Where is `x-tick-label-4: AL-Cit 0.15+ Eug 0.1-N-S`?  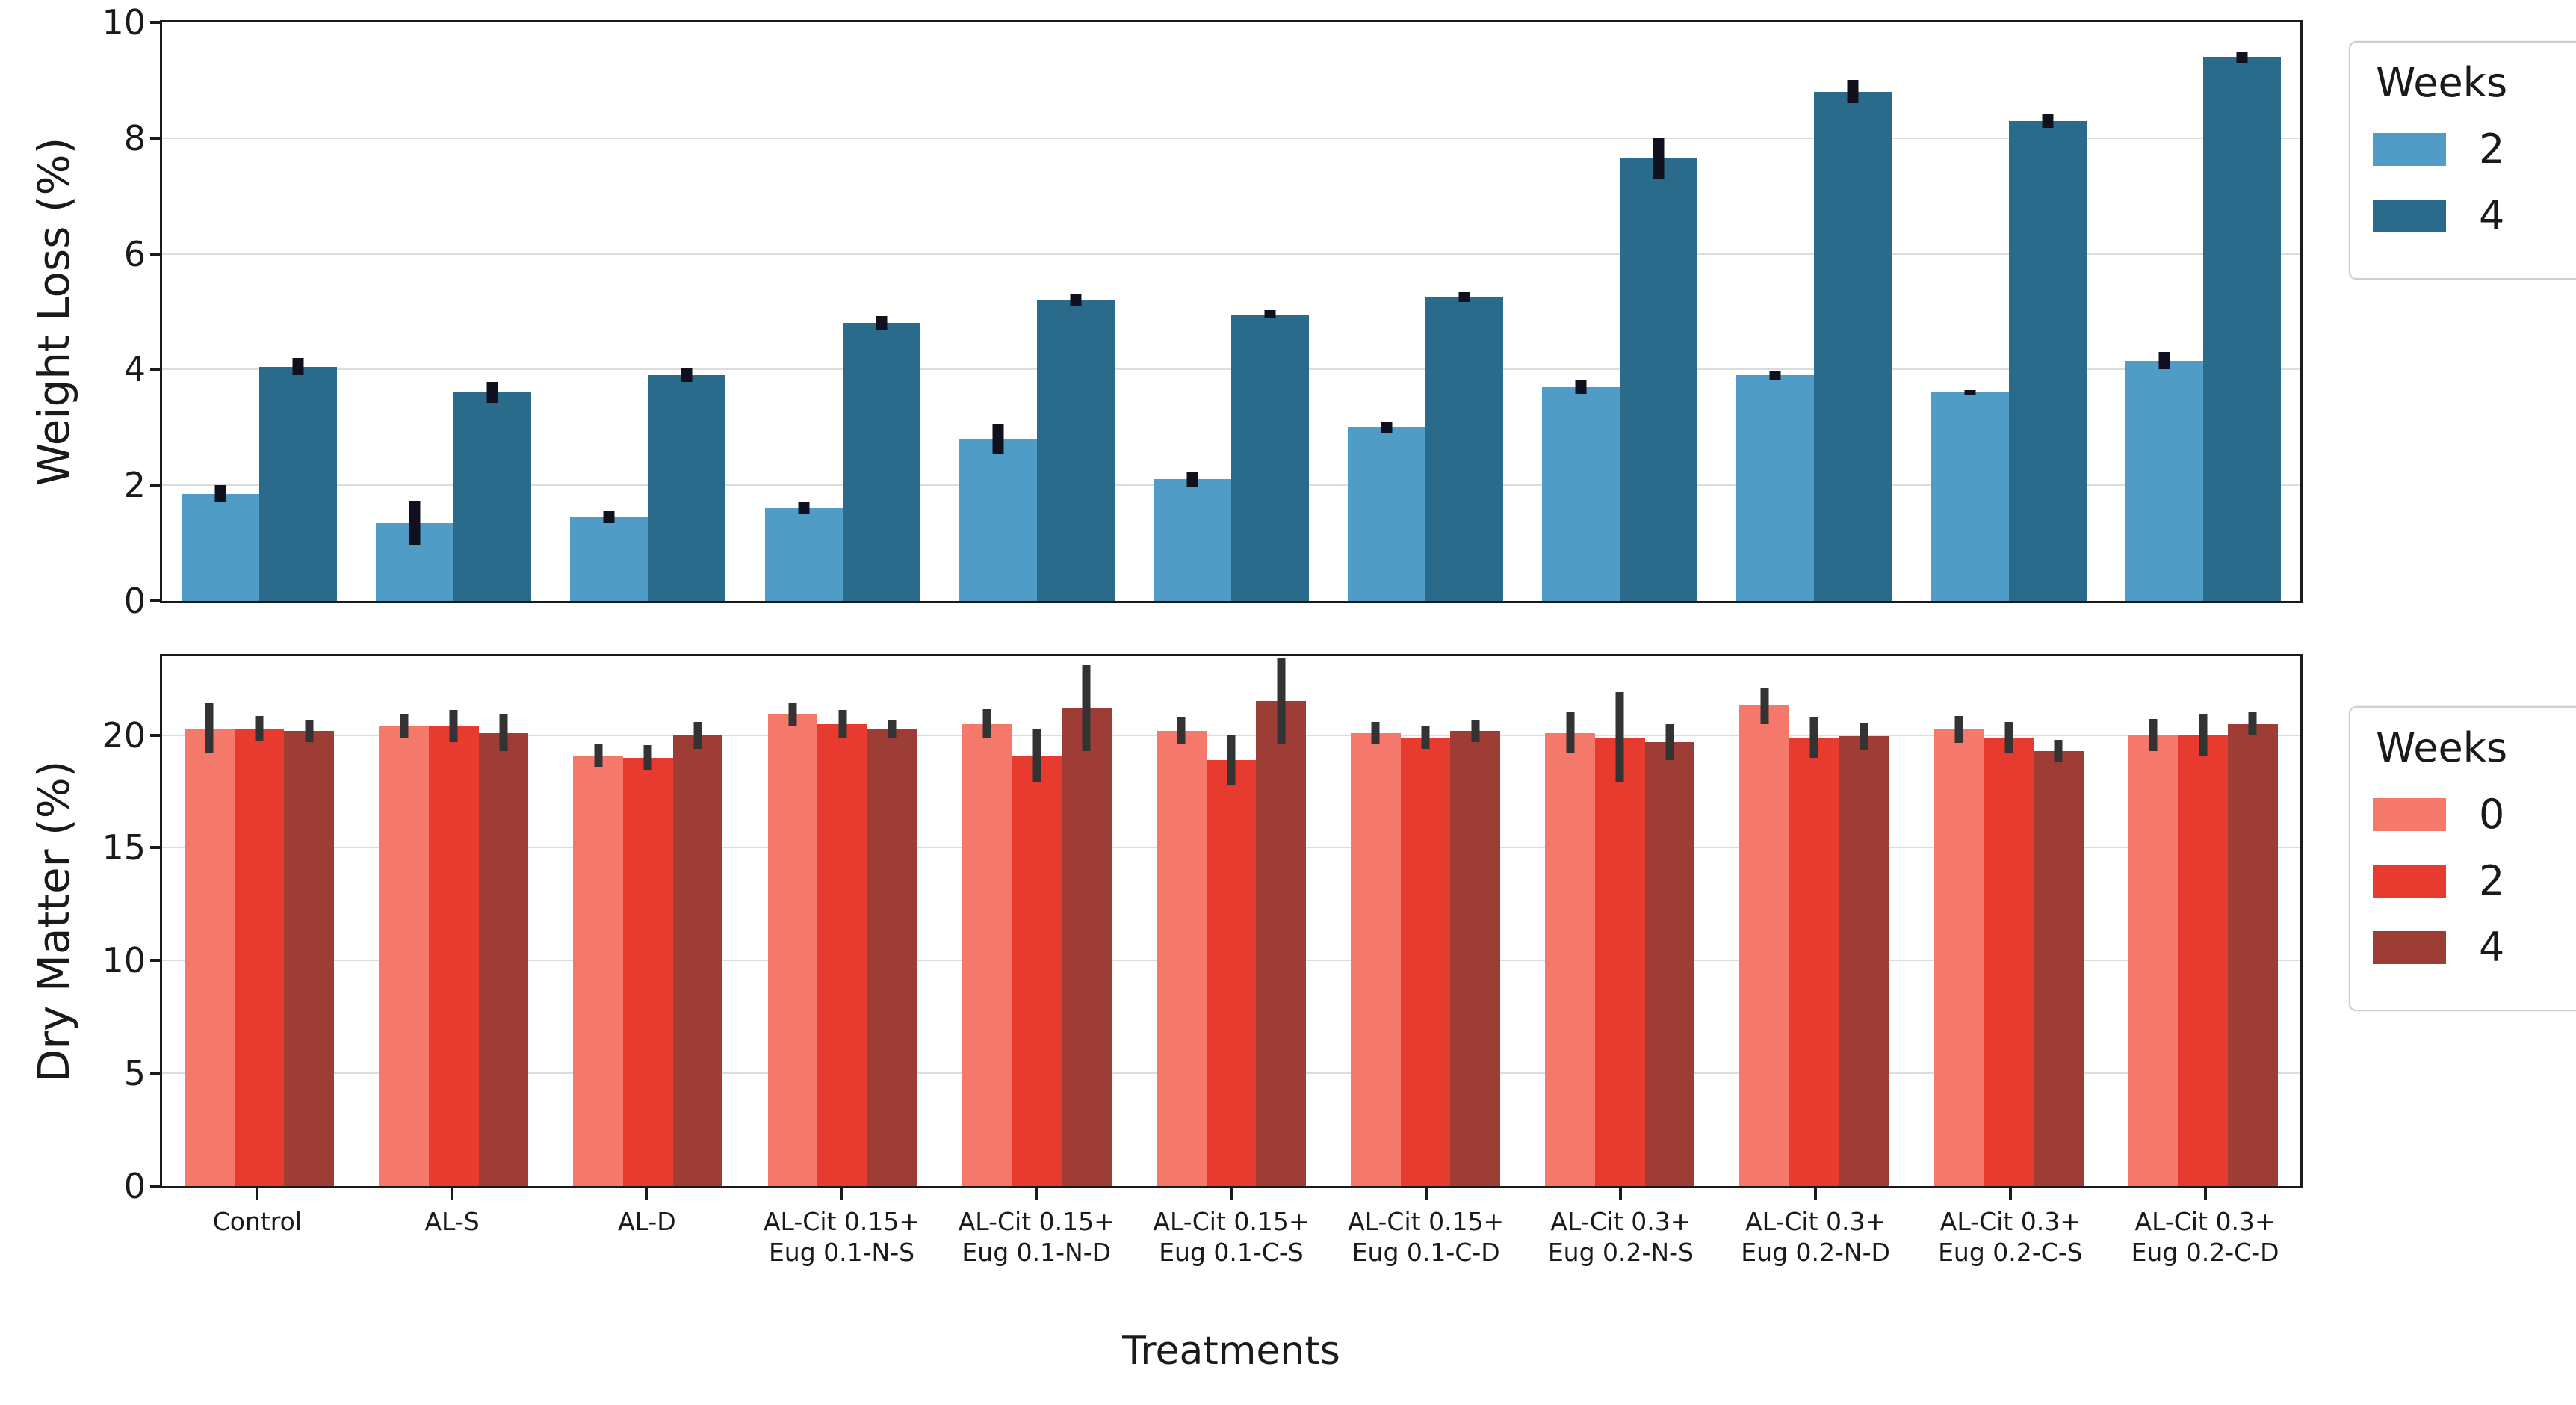
x-tick-label-4: AL-Cit 0.15+ Eug 0.1-N-S is located at coordinates (841, 1237).